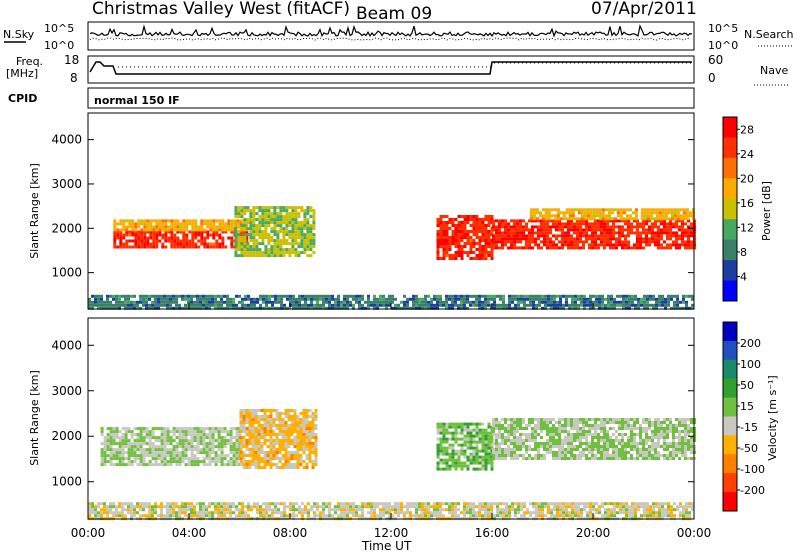 The image size is (800, 554). What do you see at coordinates (391, 98) in the screenshot?
I see `cpid-panel-frame` at bounding box center [391, 98].